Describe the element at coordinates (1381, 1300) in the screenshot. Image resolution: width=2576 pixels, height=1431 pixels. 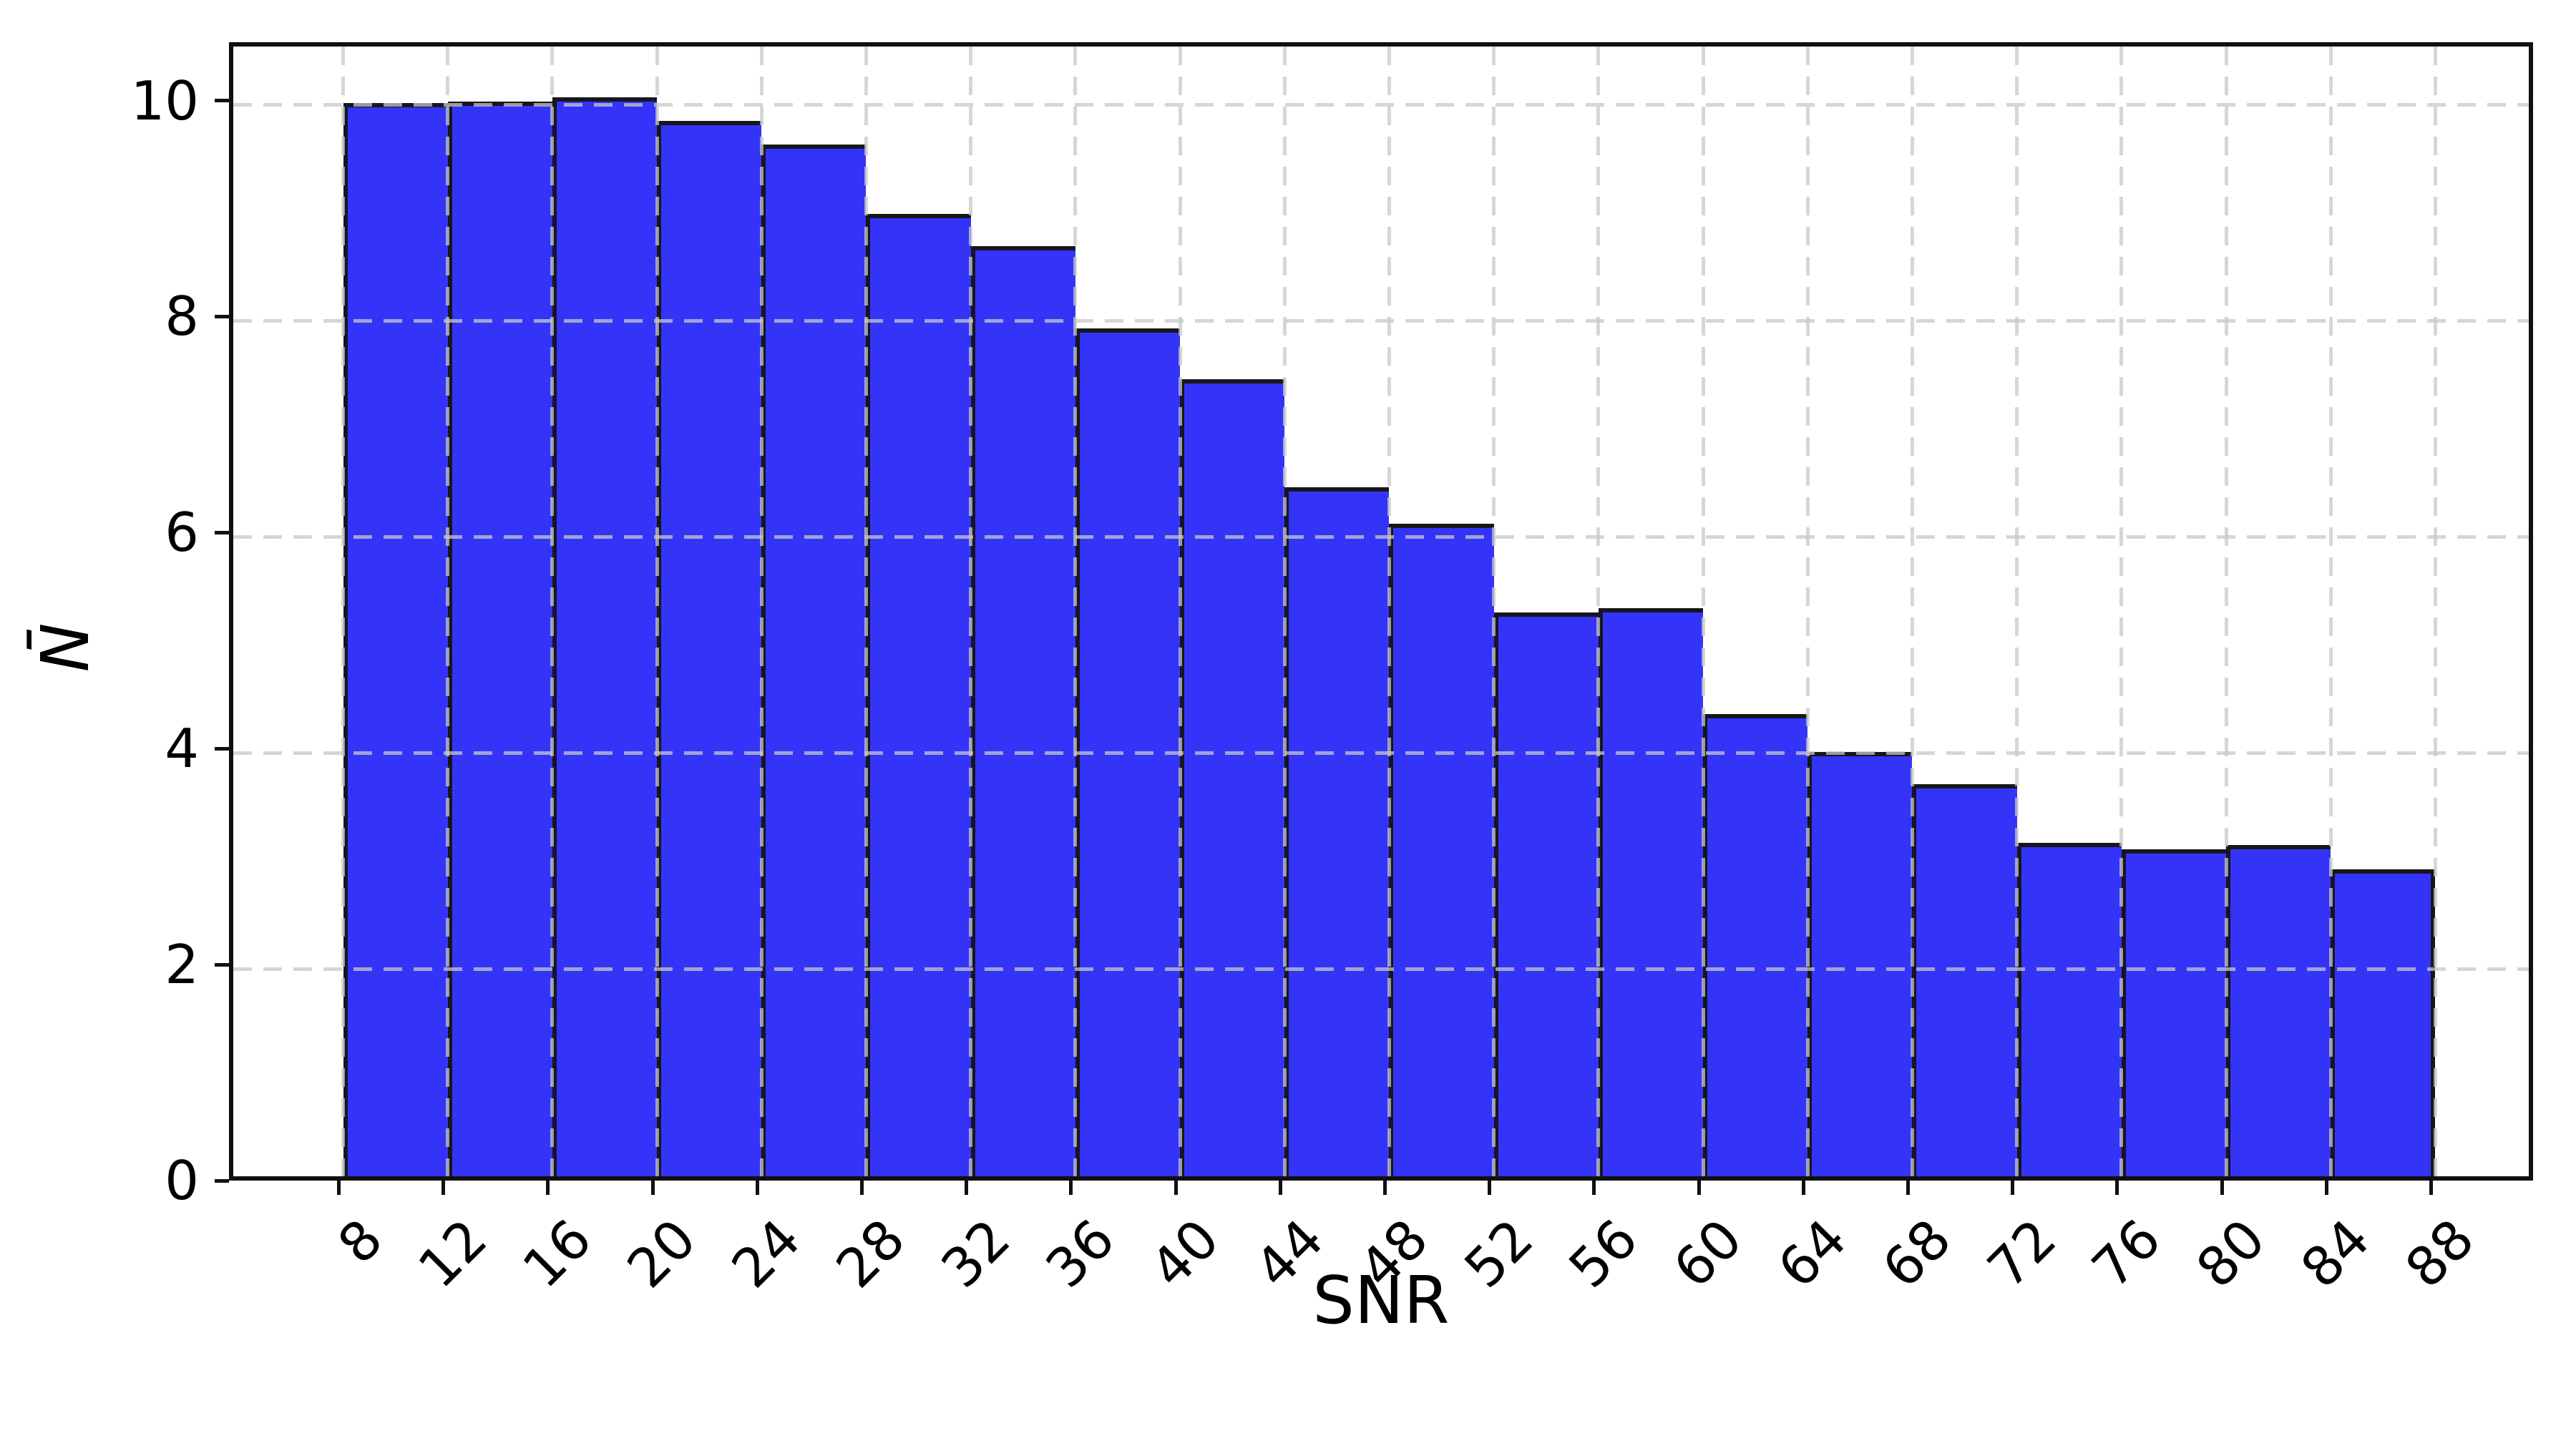
I see `x-axis-label: SNR` at that location.